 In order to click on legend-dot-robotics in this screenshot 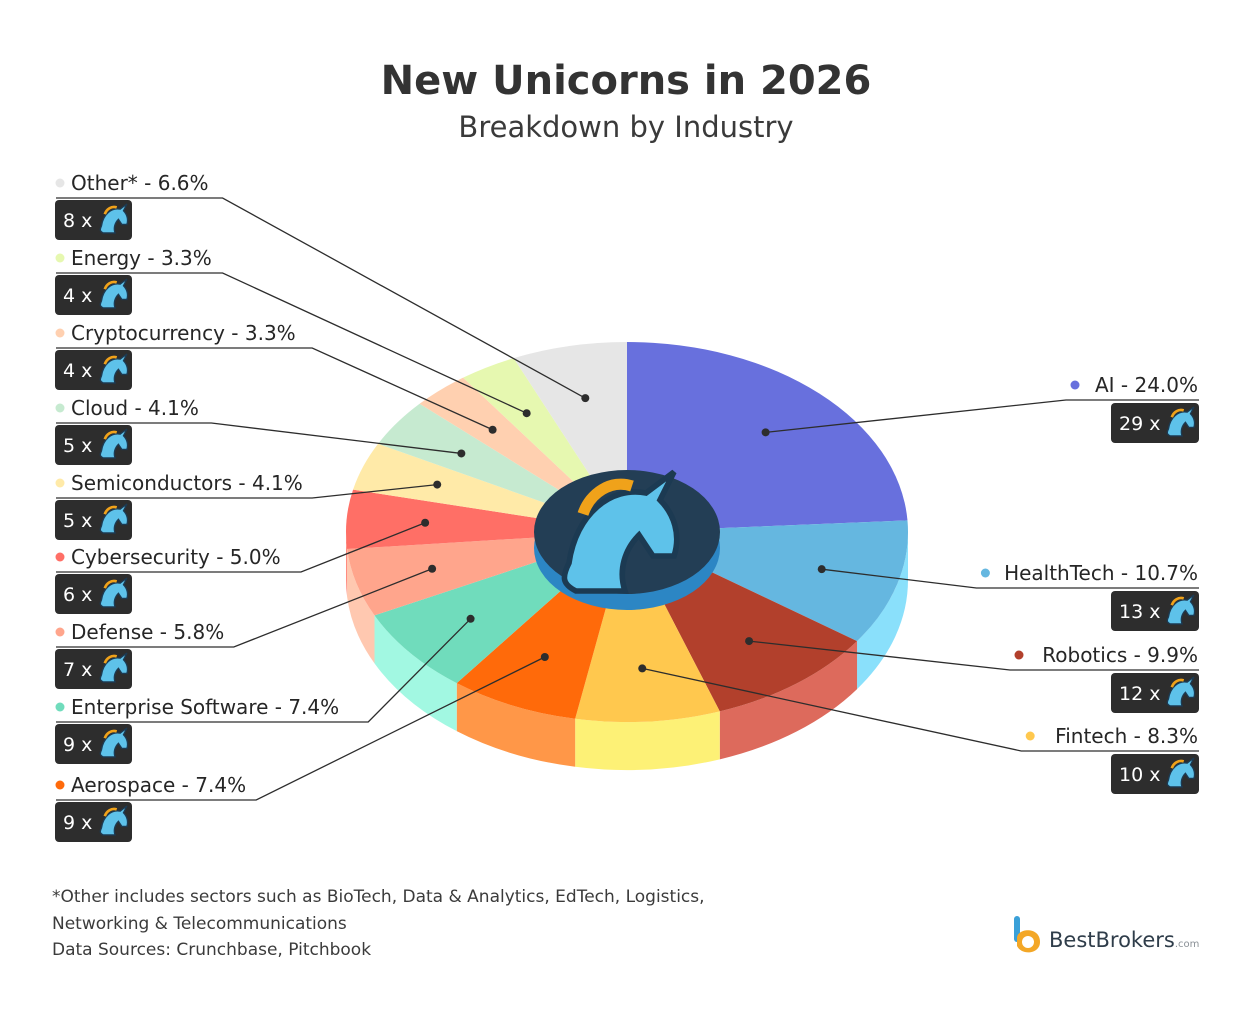, I will do `click(1019, 655)`.